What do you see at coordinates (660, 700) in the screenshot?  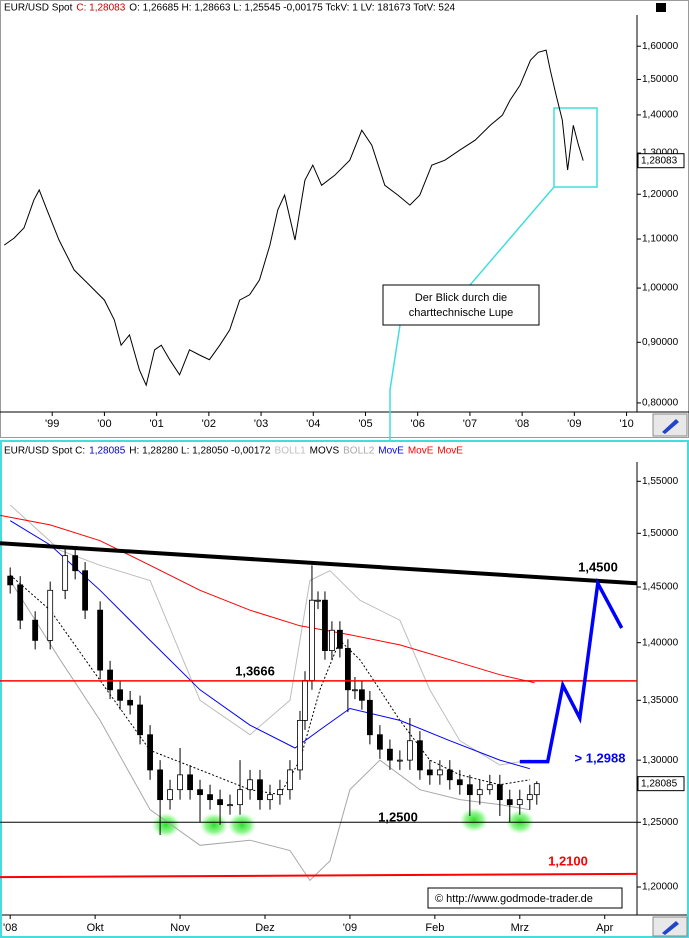 I see `y-tick-label: 1,35000` at bounding box center [660, 700].